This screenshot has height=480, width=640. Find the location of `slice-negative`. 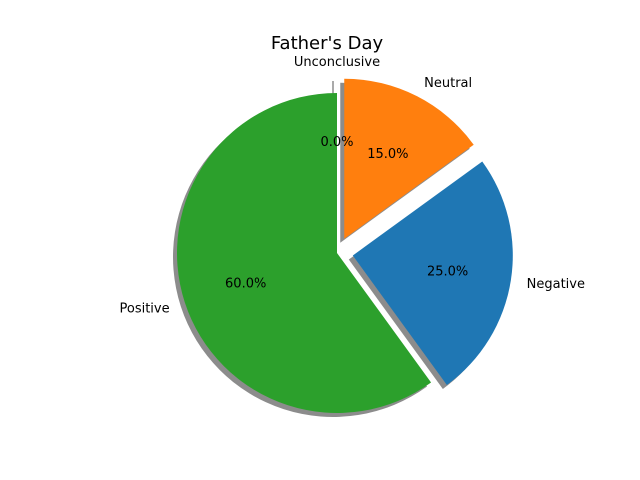

slice-negative is located at coordinates (432, 273).